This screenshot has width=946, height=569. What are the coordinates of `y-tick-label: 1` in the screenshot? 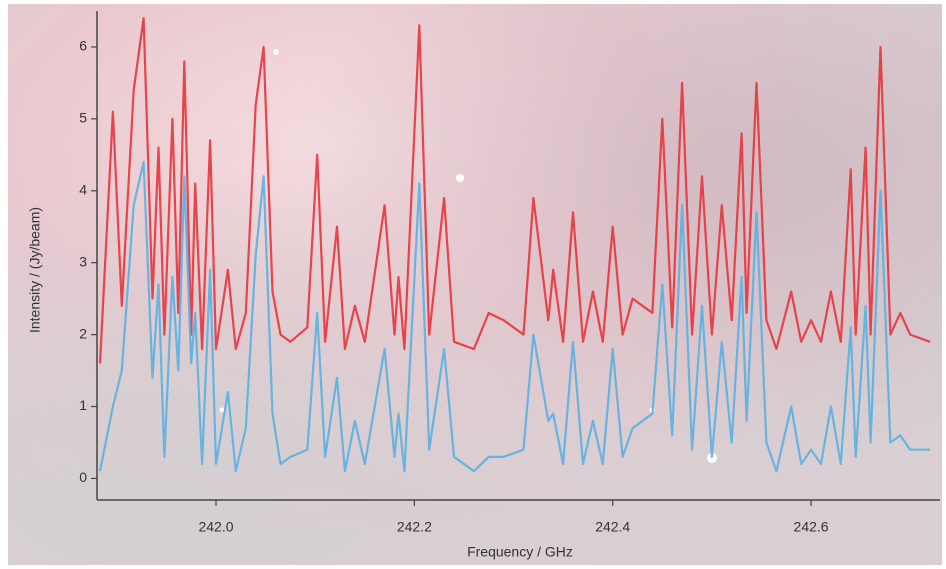 It's located at (83, 405).